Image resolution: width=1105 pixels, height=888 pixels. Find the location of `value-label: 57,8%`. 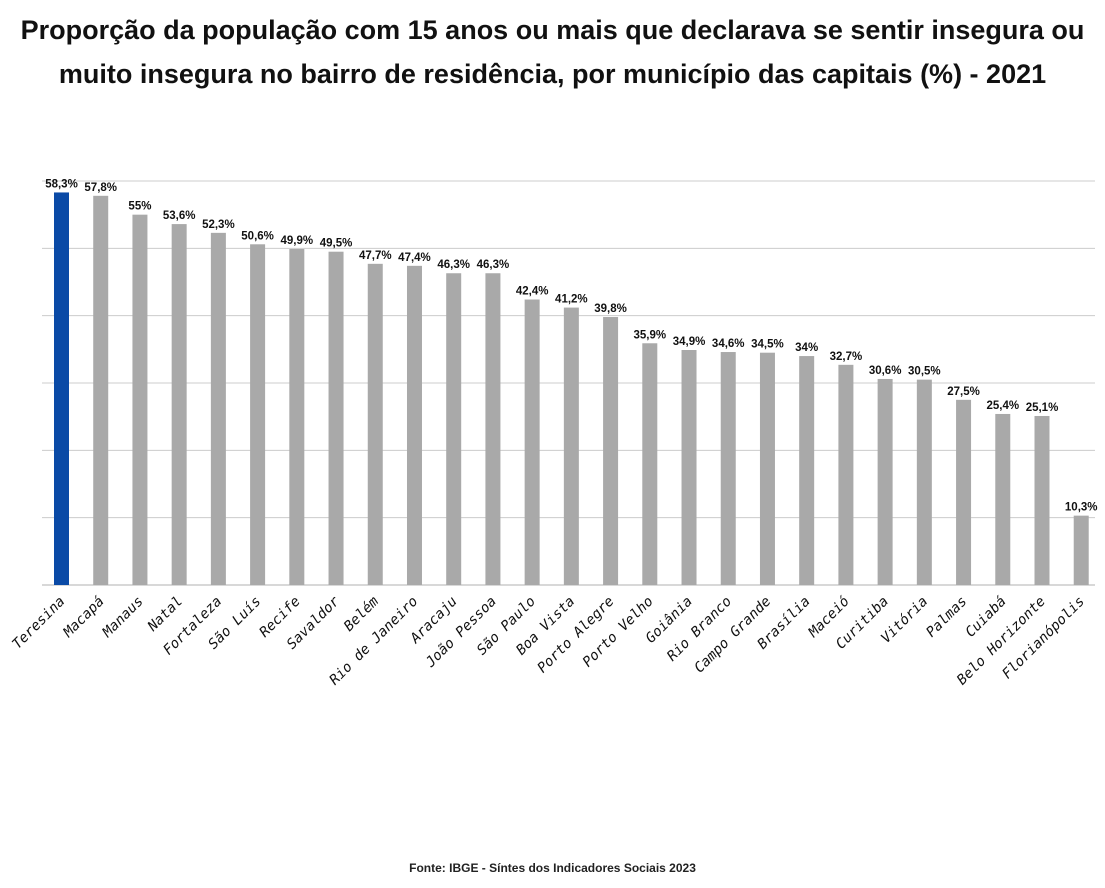

value-label: 57,8% is located at coordinates (100, 188).